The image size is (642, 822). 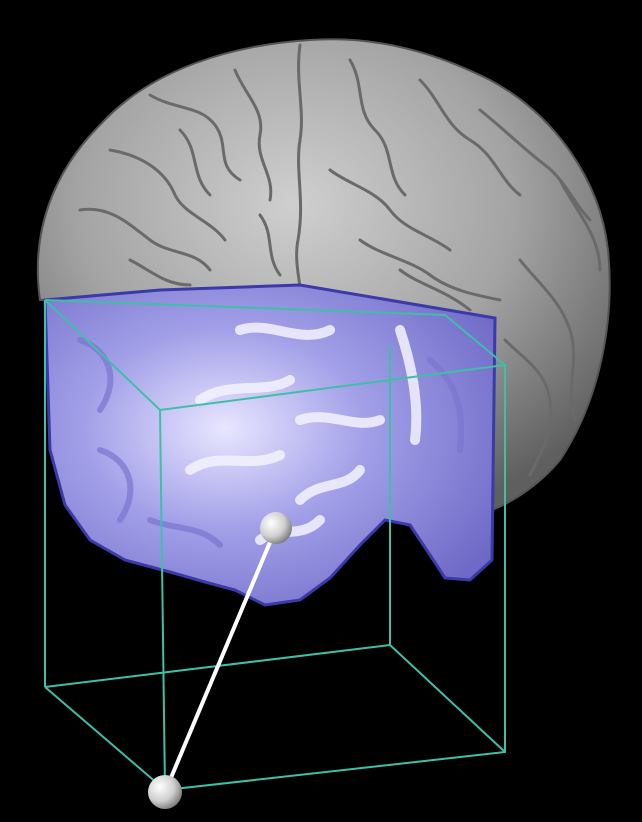 I want to click on highlight-texture, so click(x=303, y=433).